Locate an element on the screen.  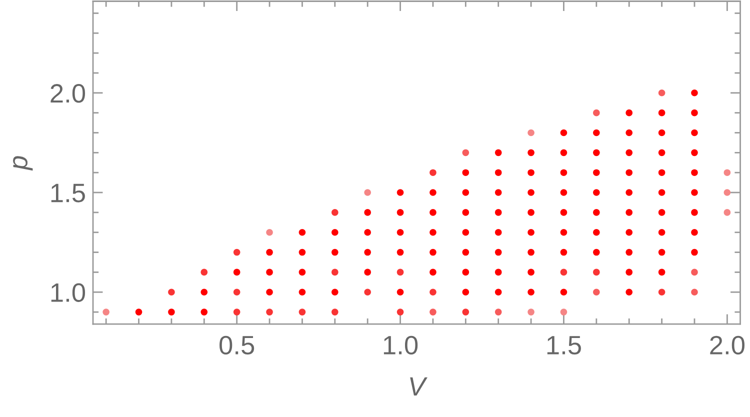
x-axis-title: V is located at coordinates (419, 386).